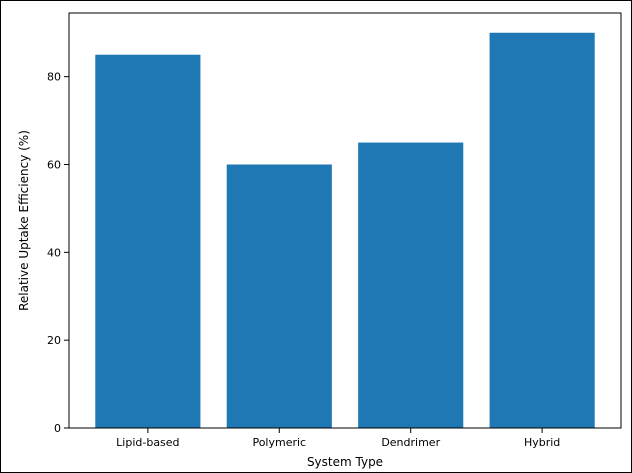 This screenshot has height=473, width=632. Describe the element at coordinates (338, 438) in the screenshot. I see `x-axis-ticks: Lipid-based Polymeric Dendrimer Hybrid` at that location.